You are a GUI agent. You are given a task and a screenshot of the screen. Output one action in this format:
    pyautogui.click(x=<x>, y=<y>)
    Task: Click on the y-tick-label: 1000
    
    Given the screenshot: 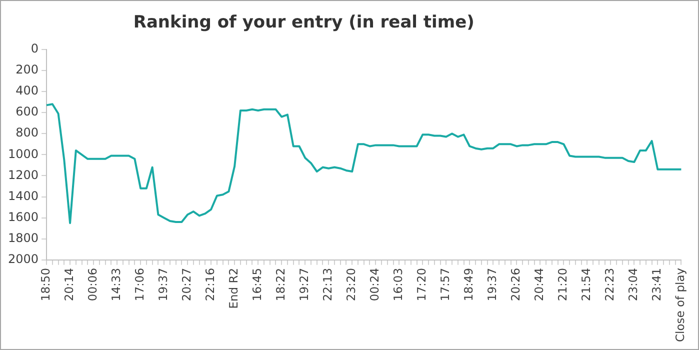 What is the action you would take?
    pyautogui.click(x=23, y=153)
    